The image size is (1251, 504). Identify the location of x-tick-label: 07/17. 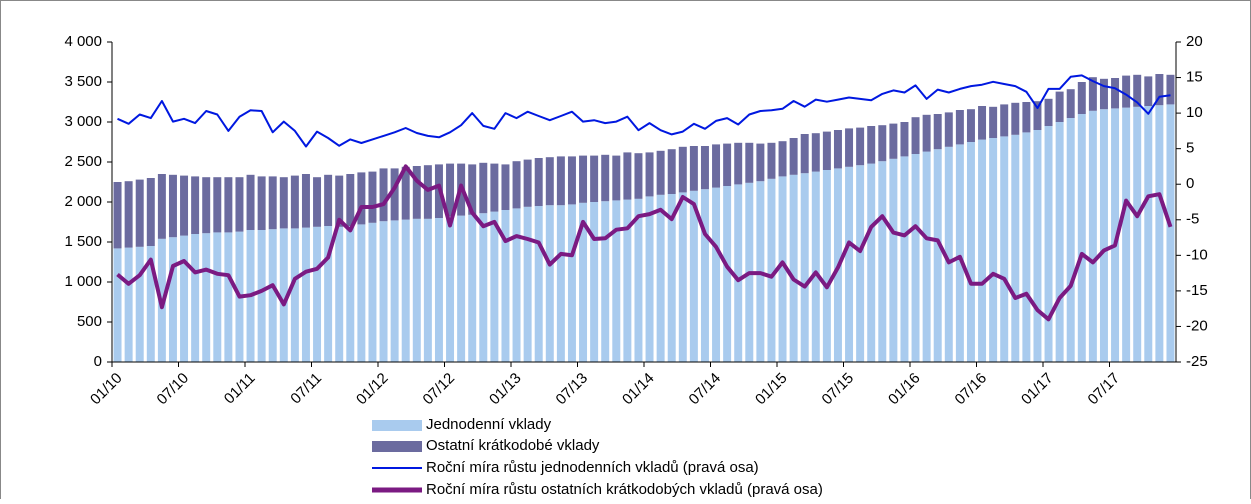
(1104, 389).